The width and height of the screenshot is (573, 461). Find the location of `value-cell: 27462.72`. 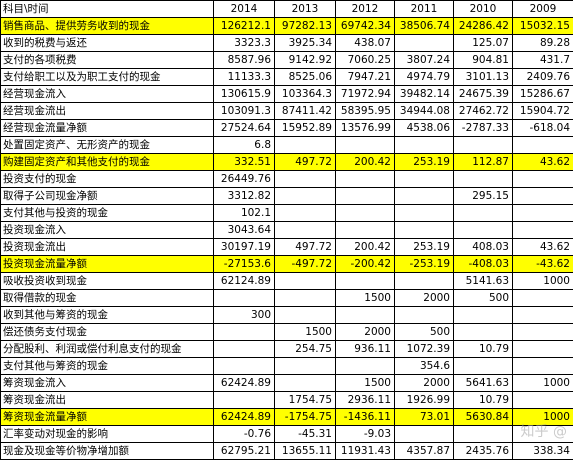

value-cell: 27462.72 is located at coordinates (483, 111).